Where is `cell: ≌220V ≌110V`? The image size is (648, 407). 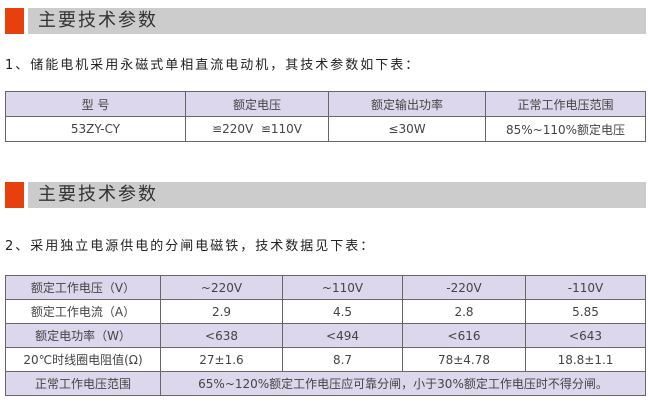
cell: ≌220V ≌110V is located at coordinates (257, 129).